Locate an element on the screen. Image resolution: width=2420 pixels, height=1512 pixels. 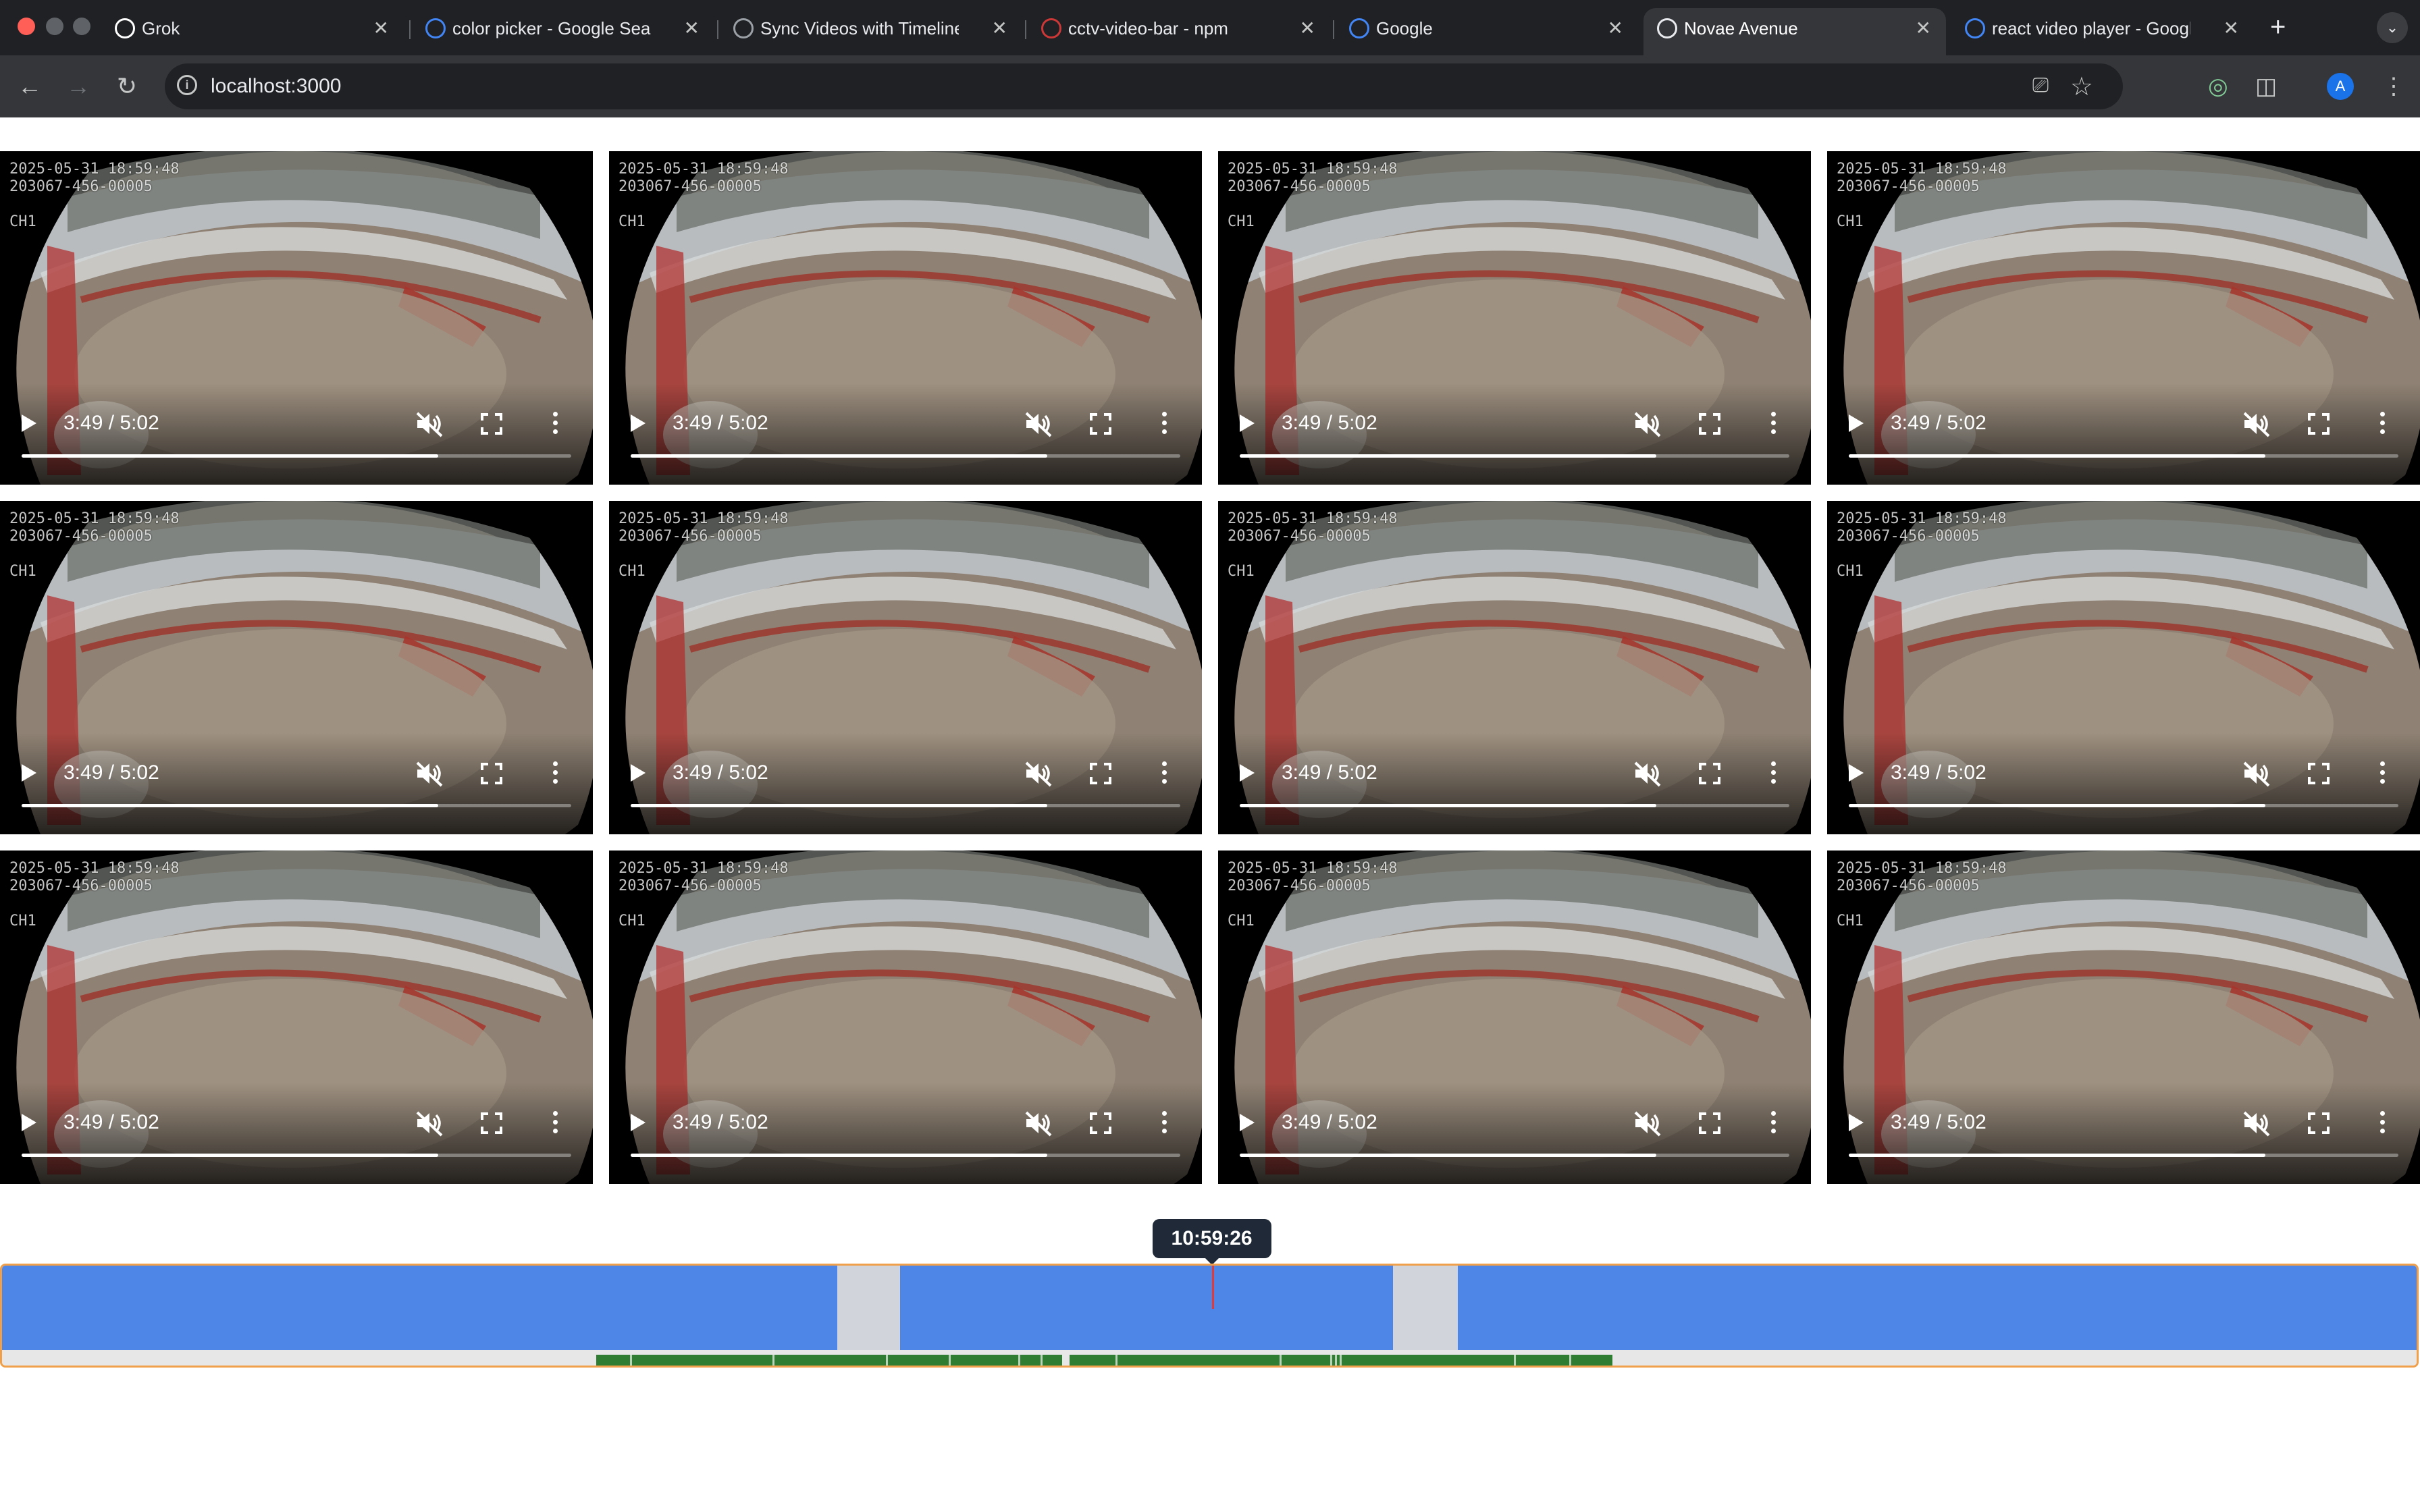
timeline-playhead is located at coordinates (1212, 1287).